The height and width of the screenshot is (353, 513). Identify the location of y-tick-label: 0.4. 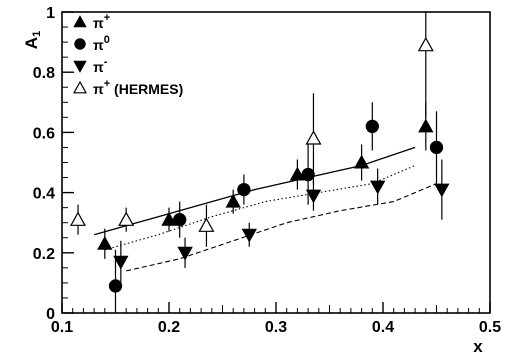
(44, 194).